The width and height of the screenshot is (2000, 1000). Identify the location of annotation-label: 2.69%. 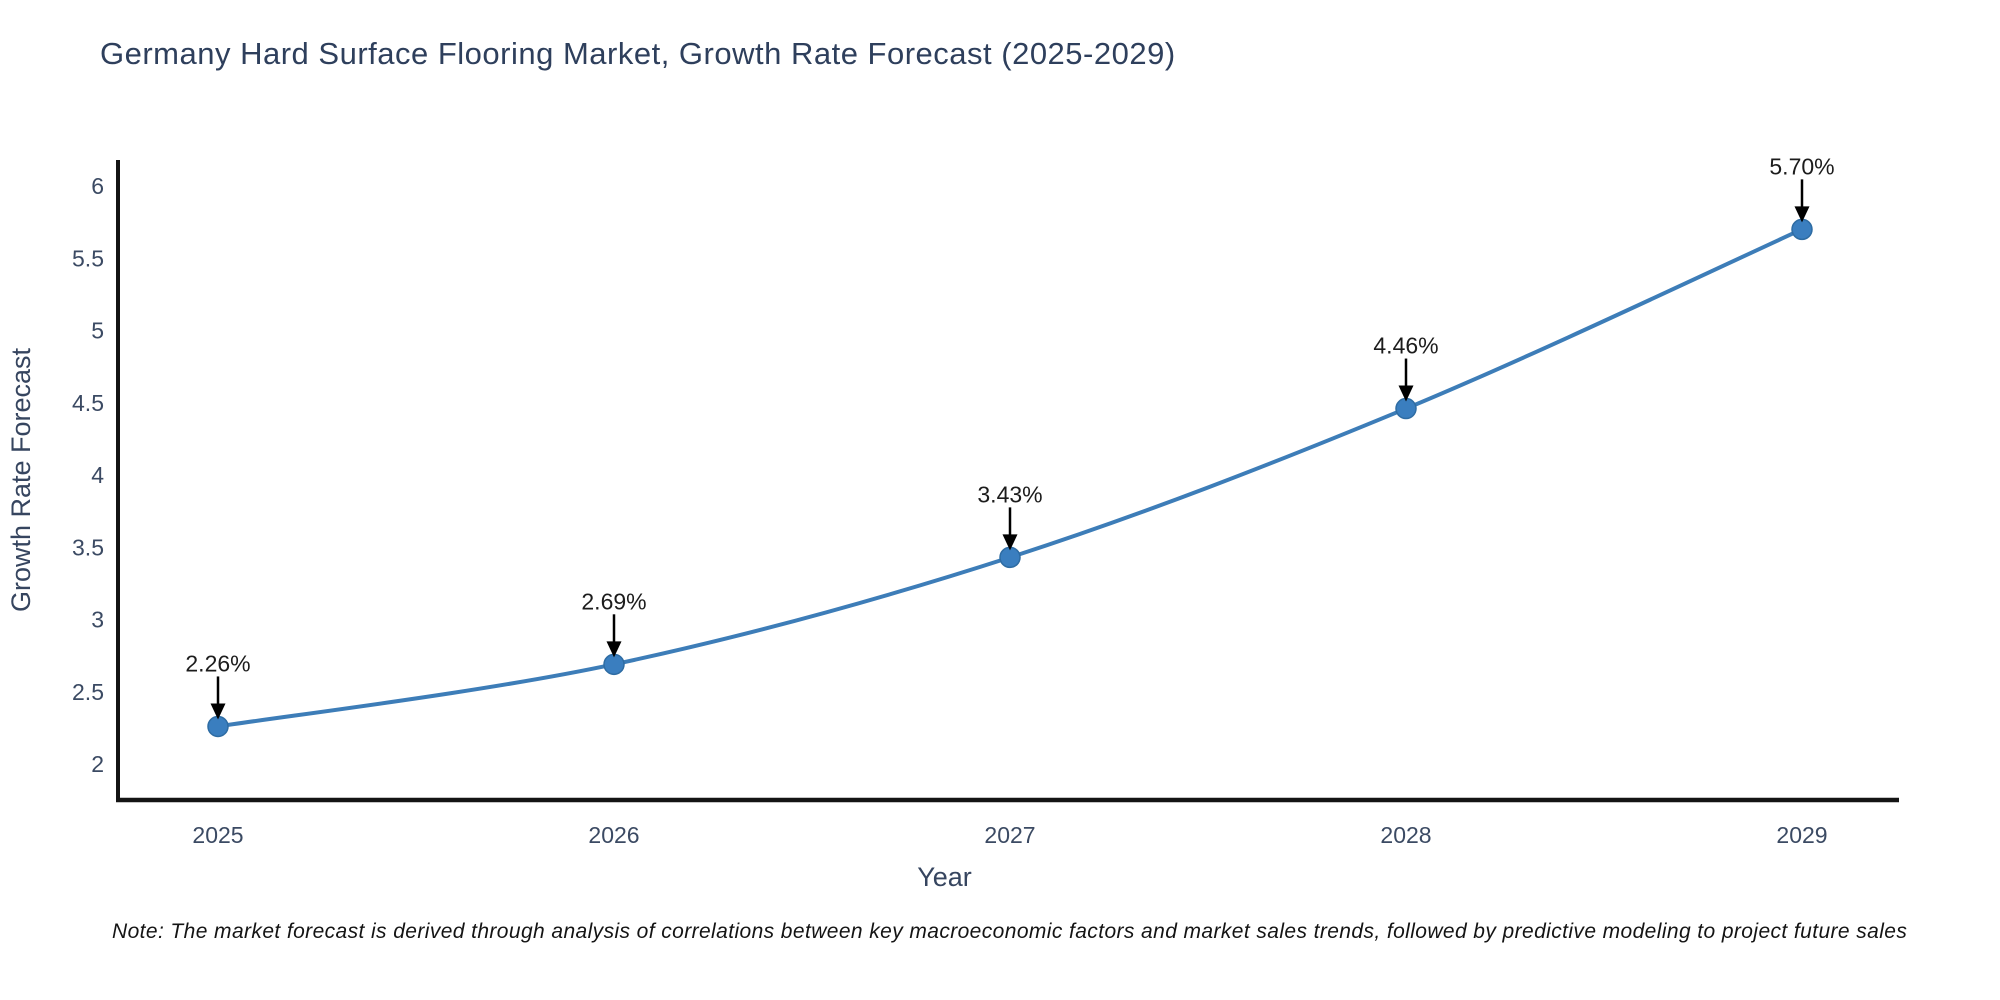
(613, 601).